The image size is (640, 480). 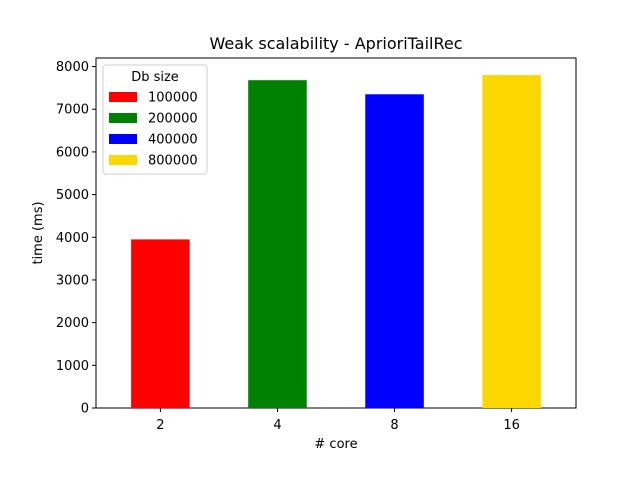 I want to click on chart-title: Weak scalability - AprioriTailRec, so click(x=335, y=43).